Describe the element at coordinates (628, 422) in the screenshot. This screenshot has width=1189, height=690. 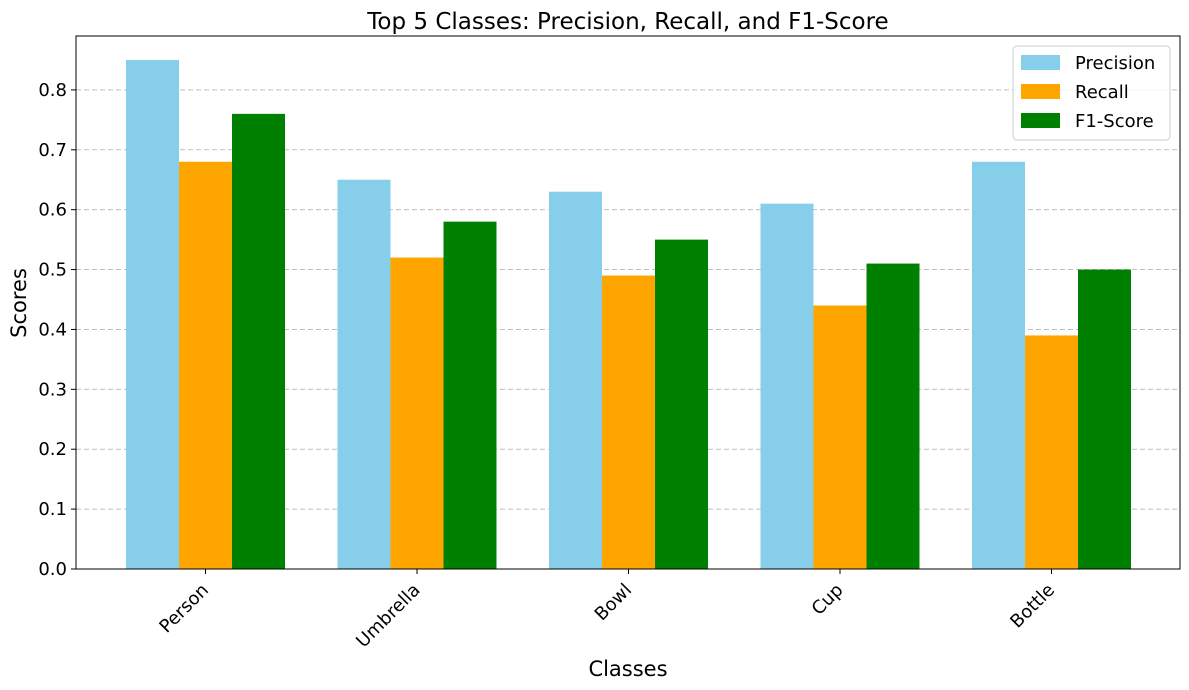
I see `bar-recall-bowl` at that location.